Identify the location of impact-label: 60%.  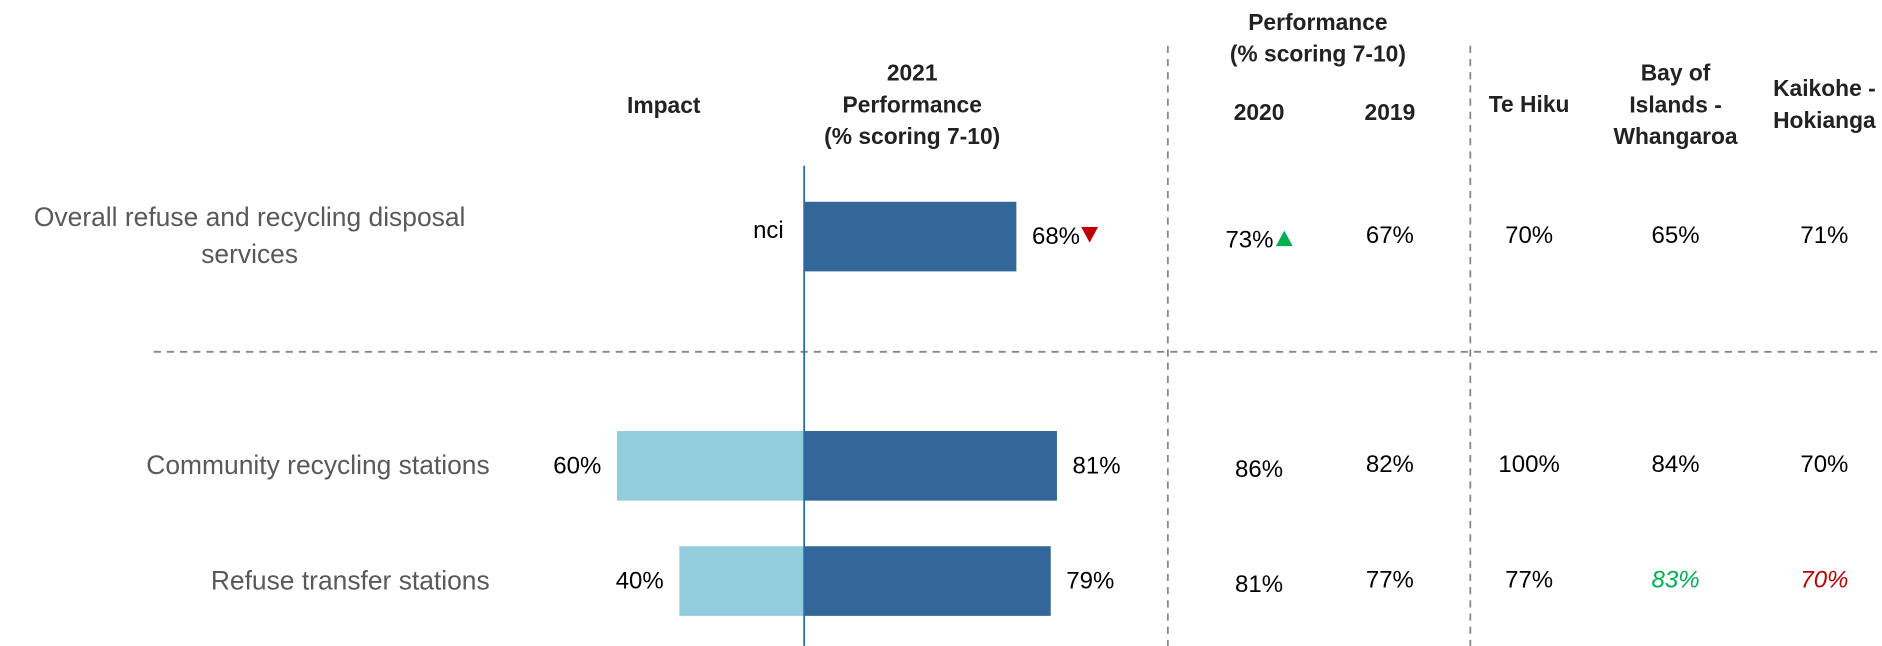
(577, 465).